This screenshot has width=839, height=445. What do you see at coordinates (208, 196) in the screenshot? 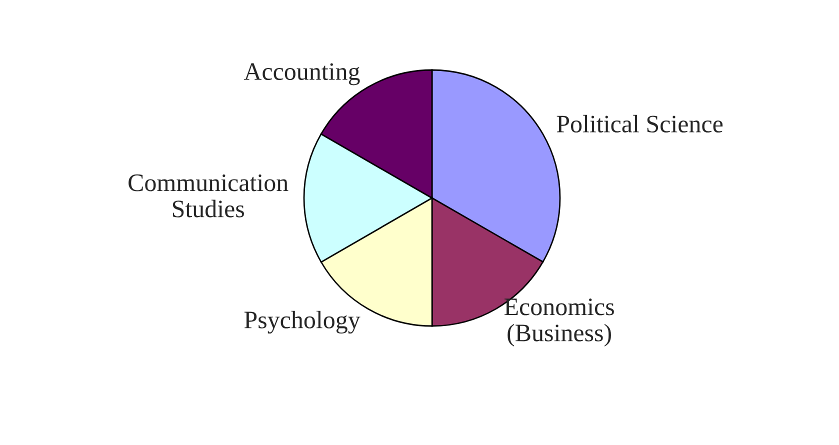
I see `slice-label: Communication Studies` at bounding box center [208, 196].